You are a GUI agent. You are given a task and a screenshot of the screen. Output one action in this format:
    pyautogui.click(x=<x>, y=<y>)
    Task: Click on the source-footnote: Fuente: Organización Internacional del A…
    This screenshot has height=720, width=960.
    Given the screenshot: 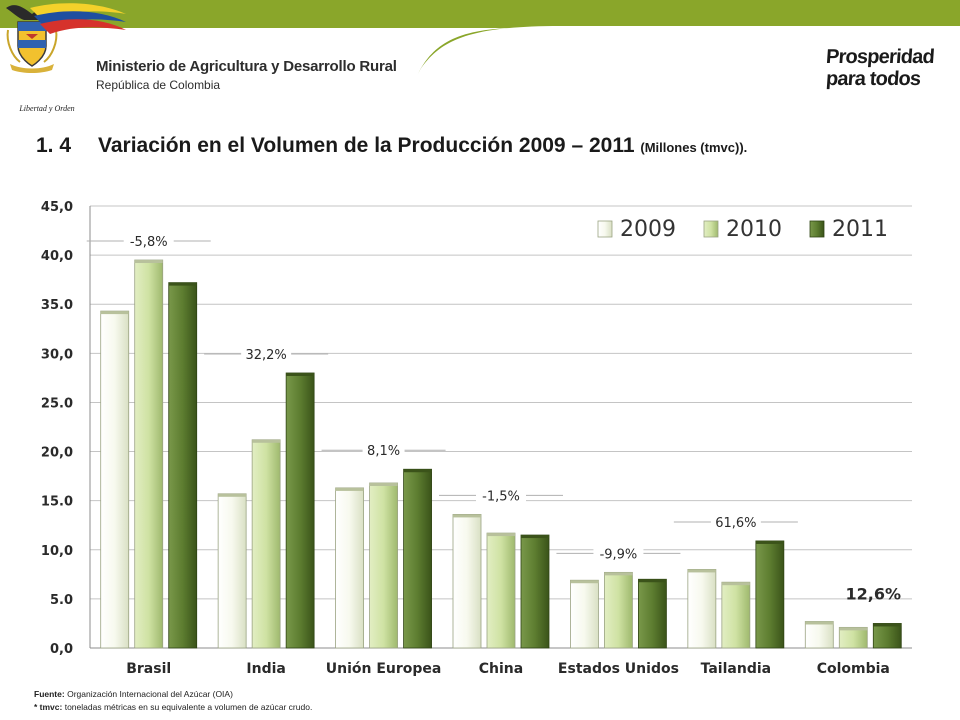 What is the action you would take?
    pyautogui.click(x=133, y=694)
    